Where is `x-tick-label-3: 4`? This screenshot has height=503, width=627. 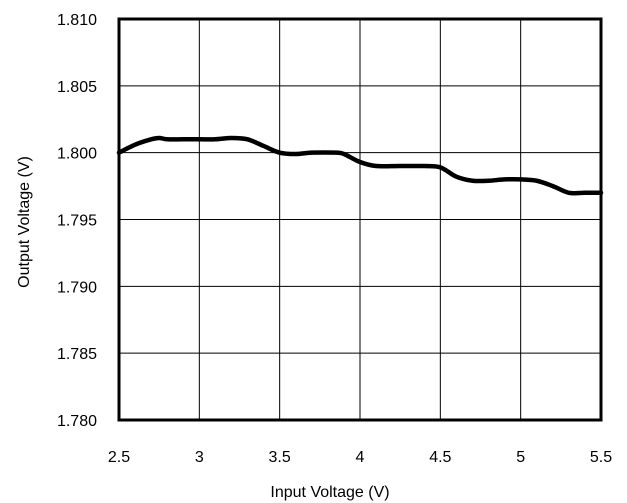
x-tick-label-3: 4 is located at coordinates (360, 457).